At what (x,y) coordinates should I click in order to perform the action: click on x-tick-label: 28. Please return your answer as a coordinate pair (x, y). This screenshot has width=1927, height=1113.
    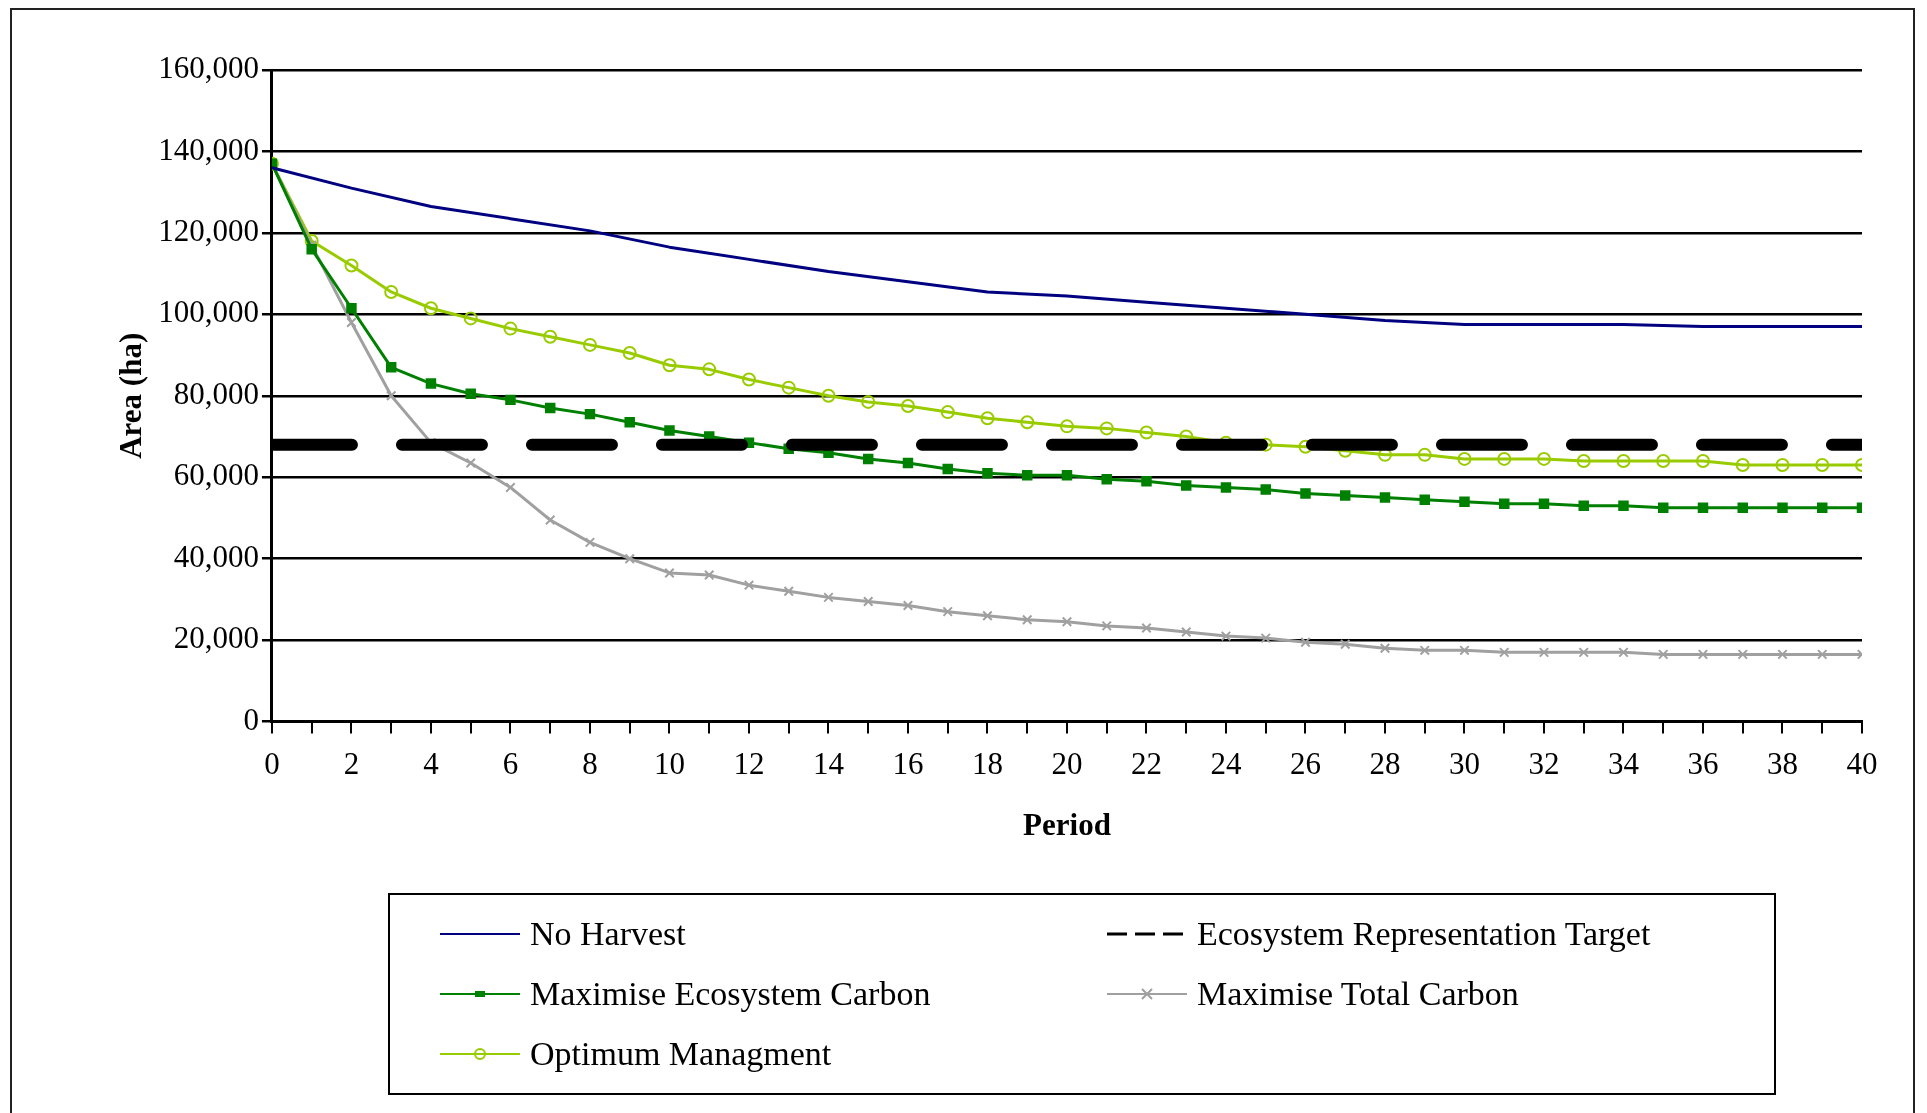
    Looking at the image, I should click on (1385, 764).